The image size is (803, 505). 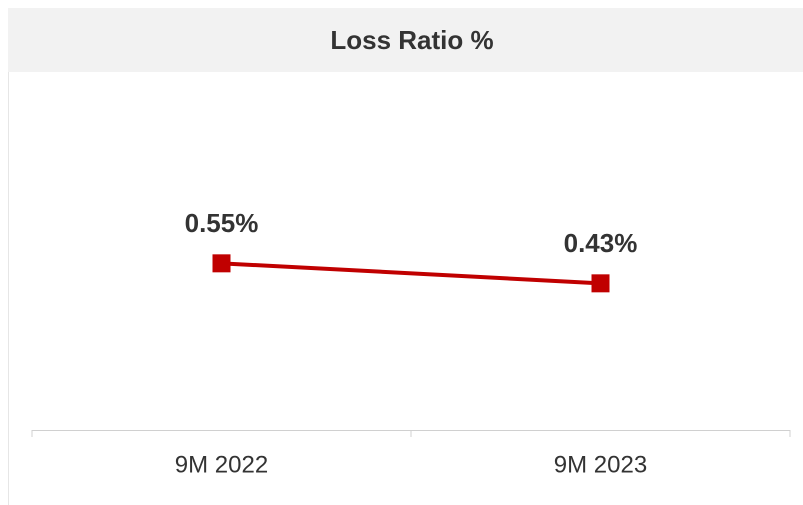 What do you see at coordinates (221, 464) in the screenshot?
I see `x-tick-label: 9M 2022` at bounding box center [221, 464].